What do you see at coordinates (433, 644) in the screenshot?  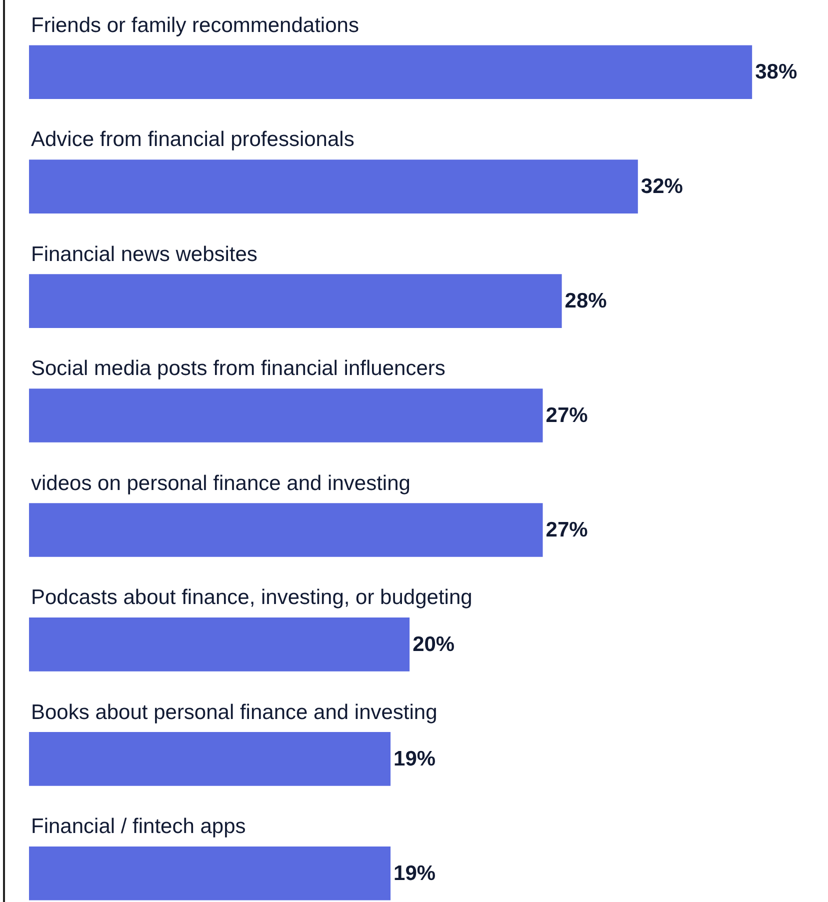 I see `data-label: 20%` at bounding box center [433, 644].